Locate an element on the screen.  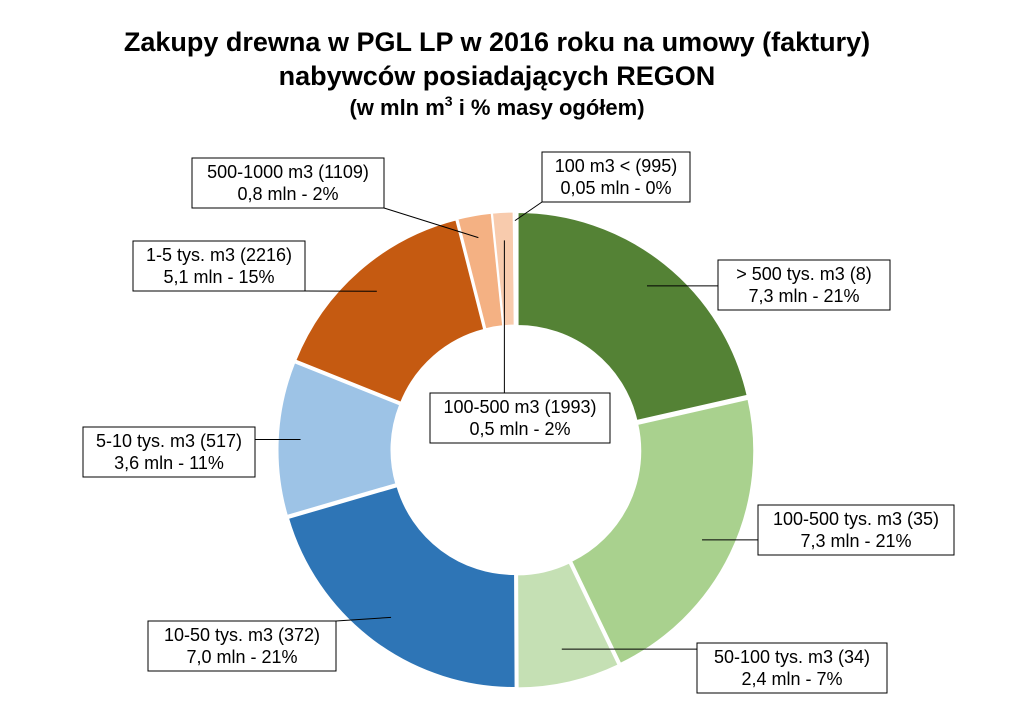
slice-label-value: 2,4 mln - 7% is located at coordinates (791, 679).